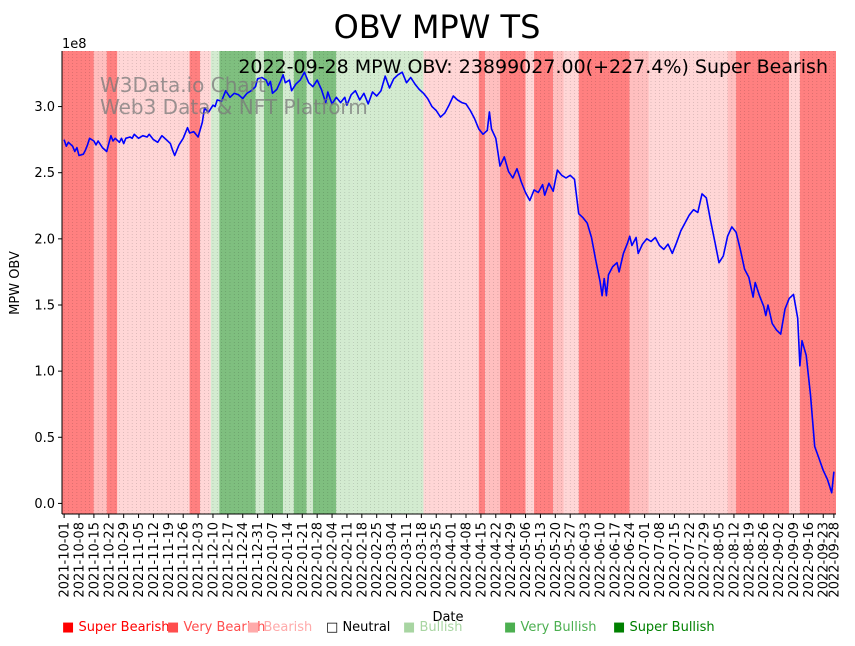  I want to click on x-tick-label: 2022-05-13, so click(541, 560).